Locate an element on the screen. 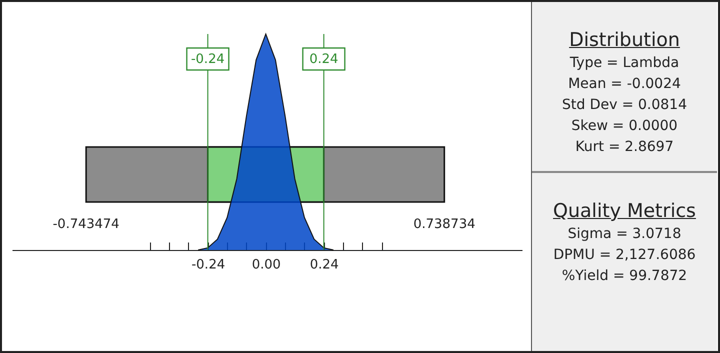 The width and height of the screenshot is (720, 353). x-tick-label: -0.24 is located at coordinates (208, 265).